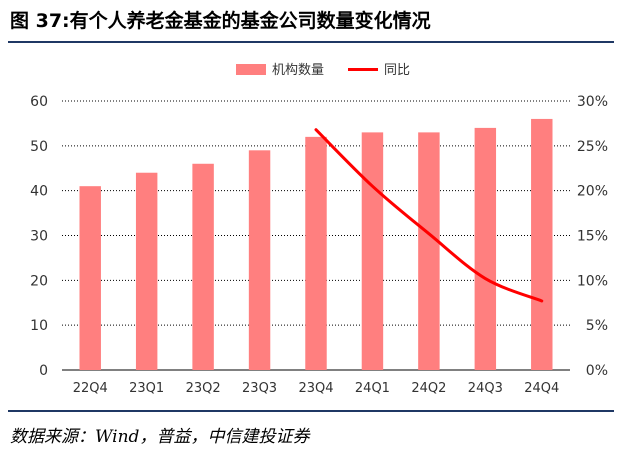 This screenshot has height=466, width=622. Describe the element at coordinates (220, 21) in the screenshot. I see `chart-title: 图 37:有个人养老金基金的基金公司数量变化情况` at that location.